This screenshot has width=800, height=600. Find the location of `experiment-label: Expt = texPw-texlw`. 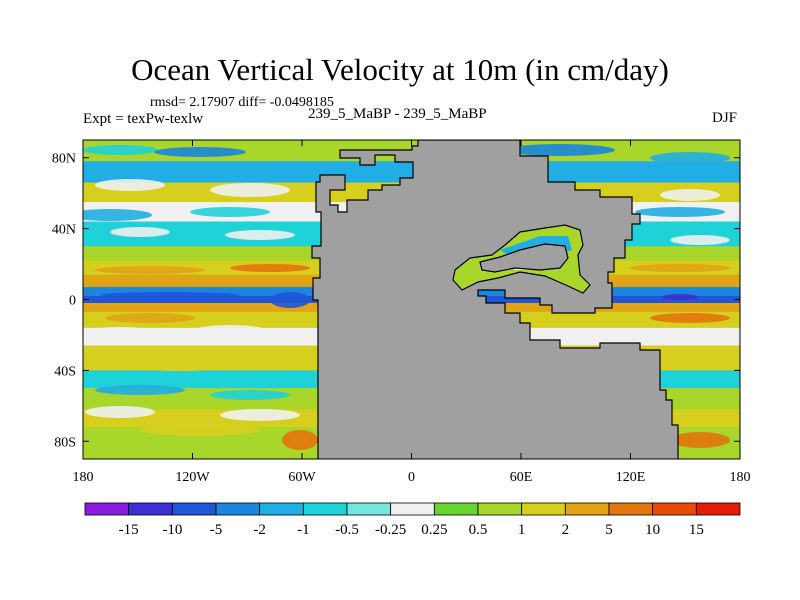

experiment-label: Expt = texPw-texlw is located at coordinates (143, 119).